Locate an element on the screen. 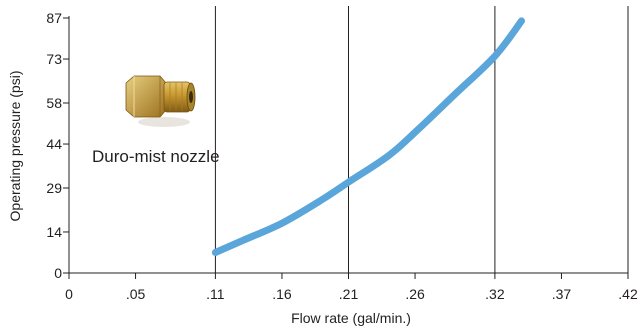 This screenshot has width=642, height=332. nozzle-annotation: Duro-mist nozzle is located at coordinates (156, 156).